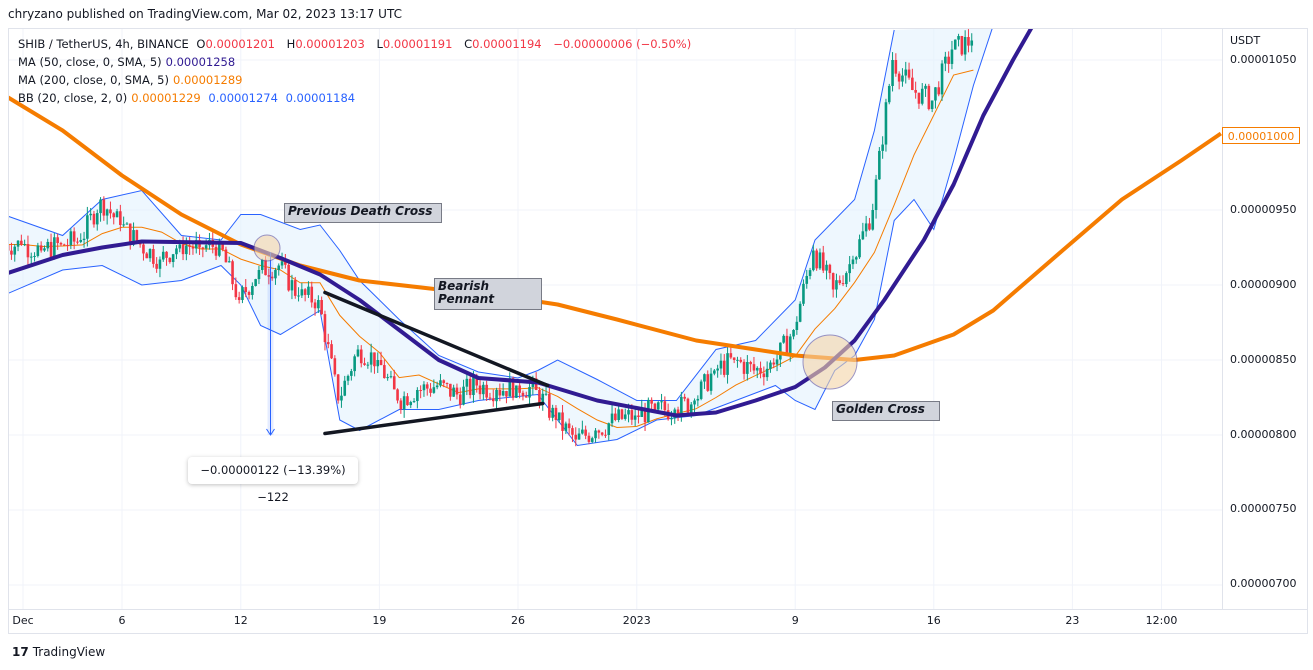 This screenshot has width=1313, height=670. What do you see at coordinates (363, 213) in the screenshot?
I see `death-cross-note: Previous Death Cross` at bounding box center [363, 213].